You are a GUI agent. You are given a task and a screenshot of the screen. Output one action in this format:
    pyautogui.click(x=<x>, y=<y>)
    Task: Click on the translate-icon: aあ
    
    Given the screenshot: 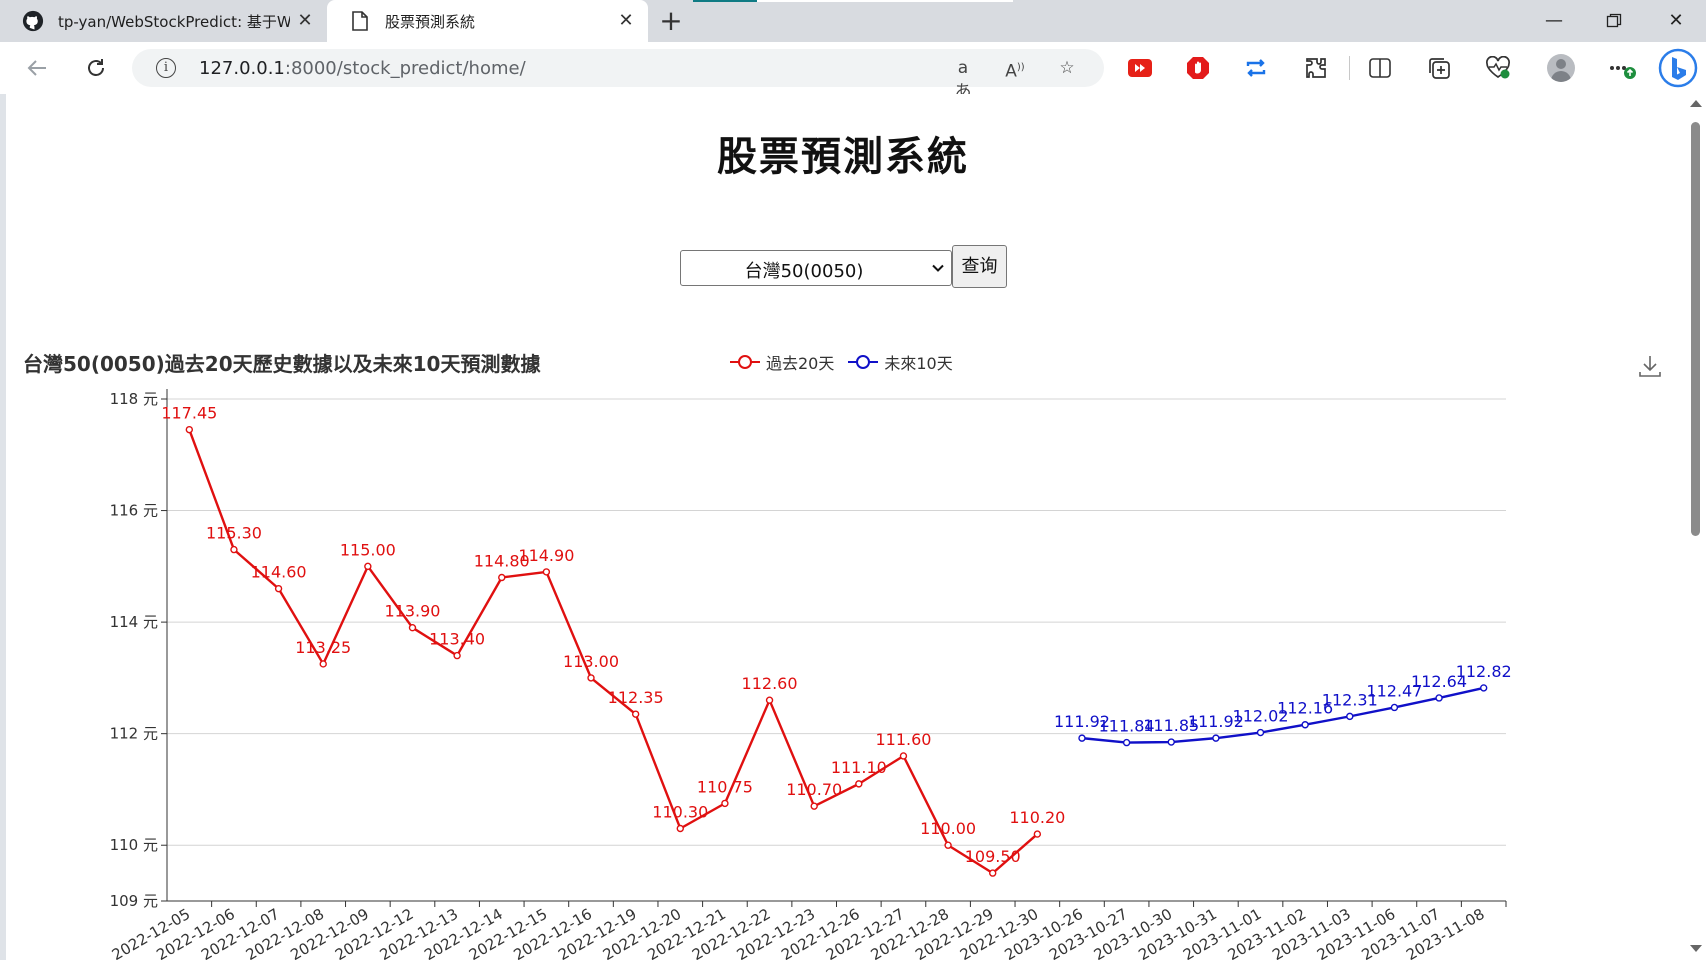 What is the action you would take?
    pyautogui.click(x=963, y=80)
    